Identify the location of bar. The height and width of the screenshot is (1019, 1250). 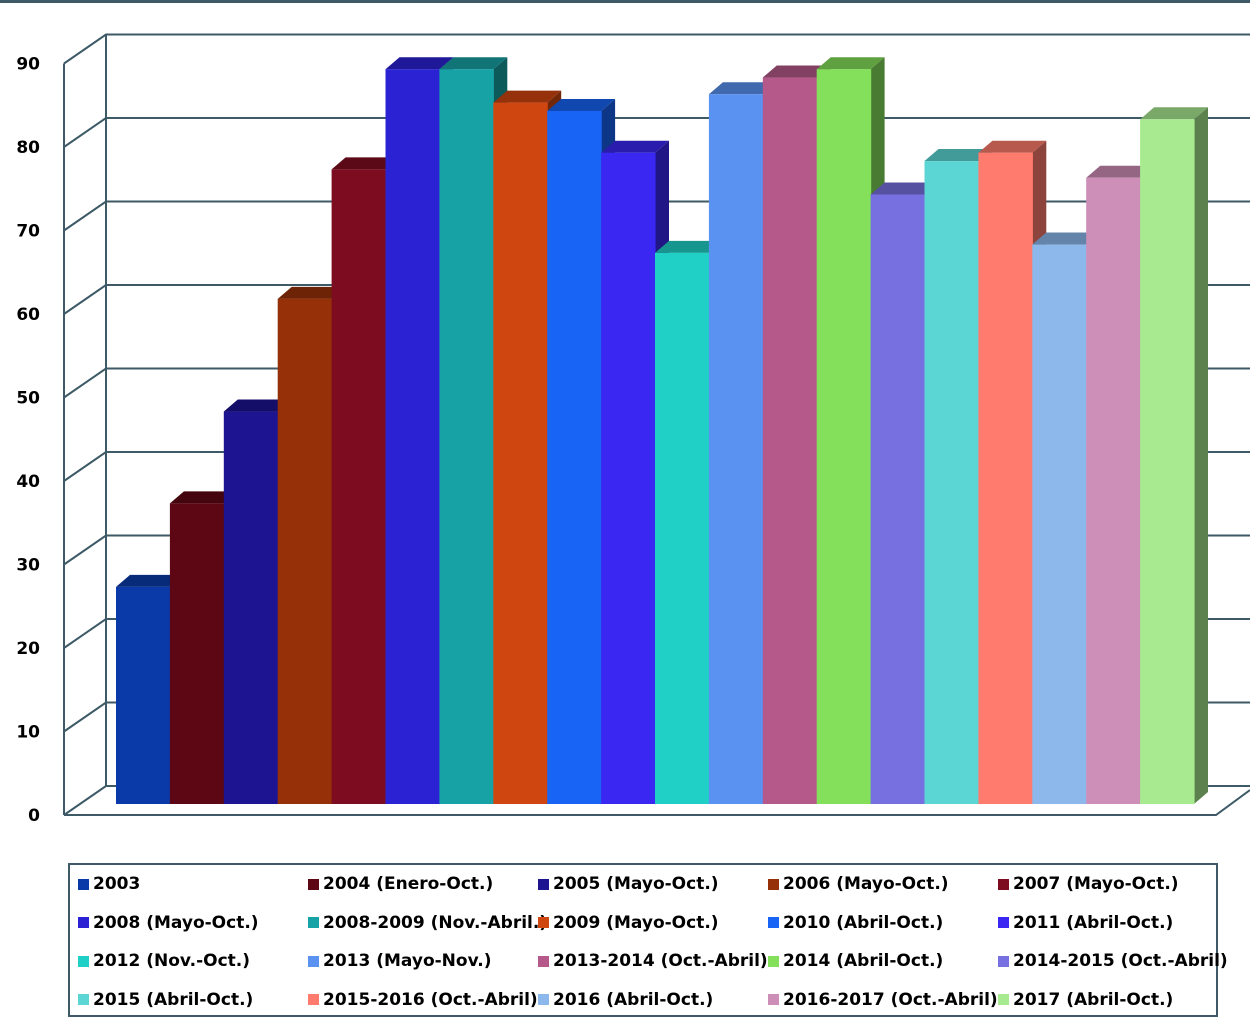
(1174, 456).